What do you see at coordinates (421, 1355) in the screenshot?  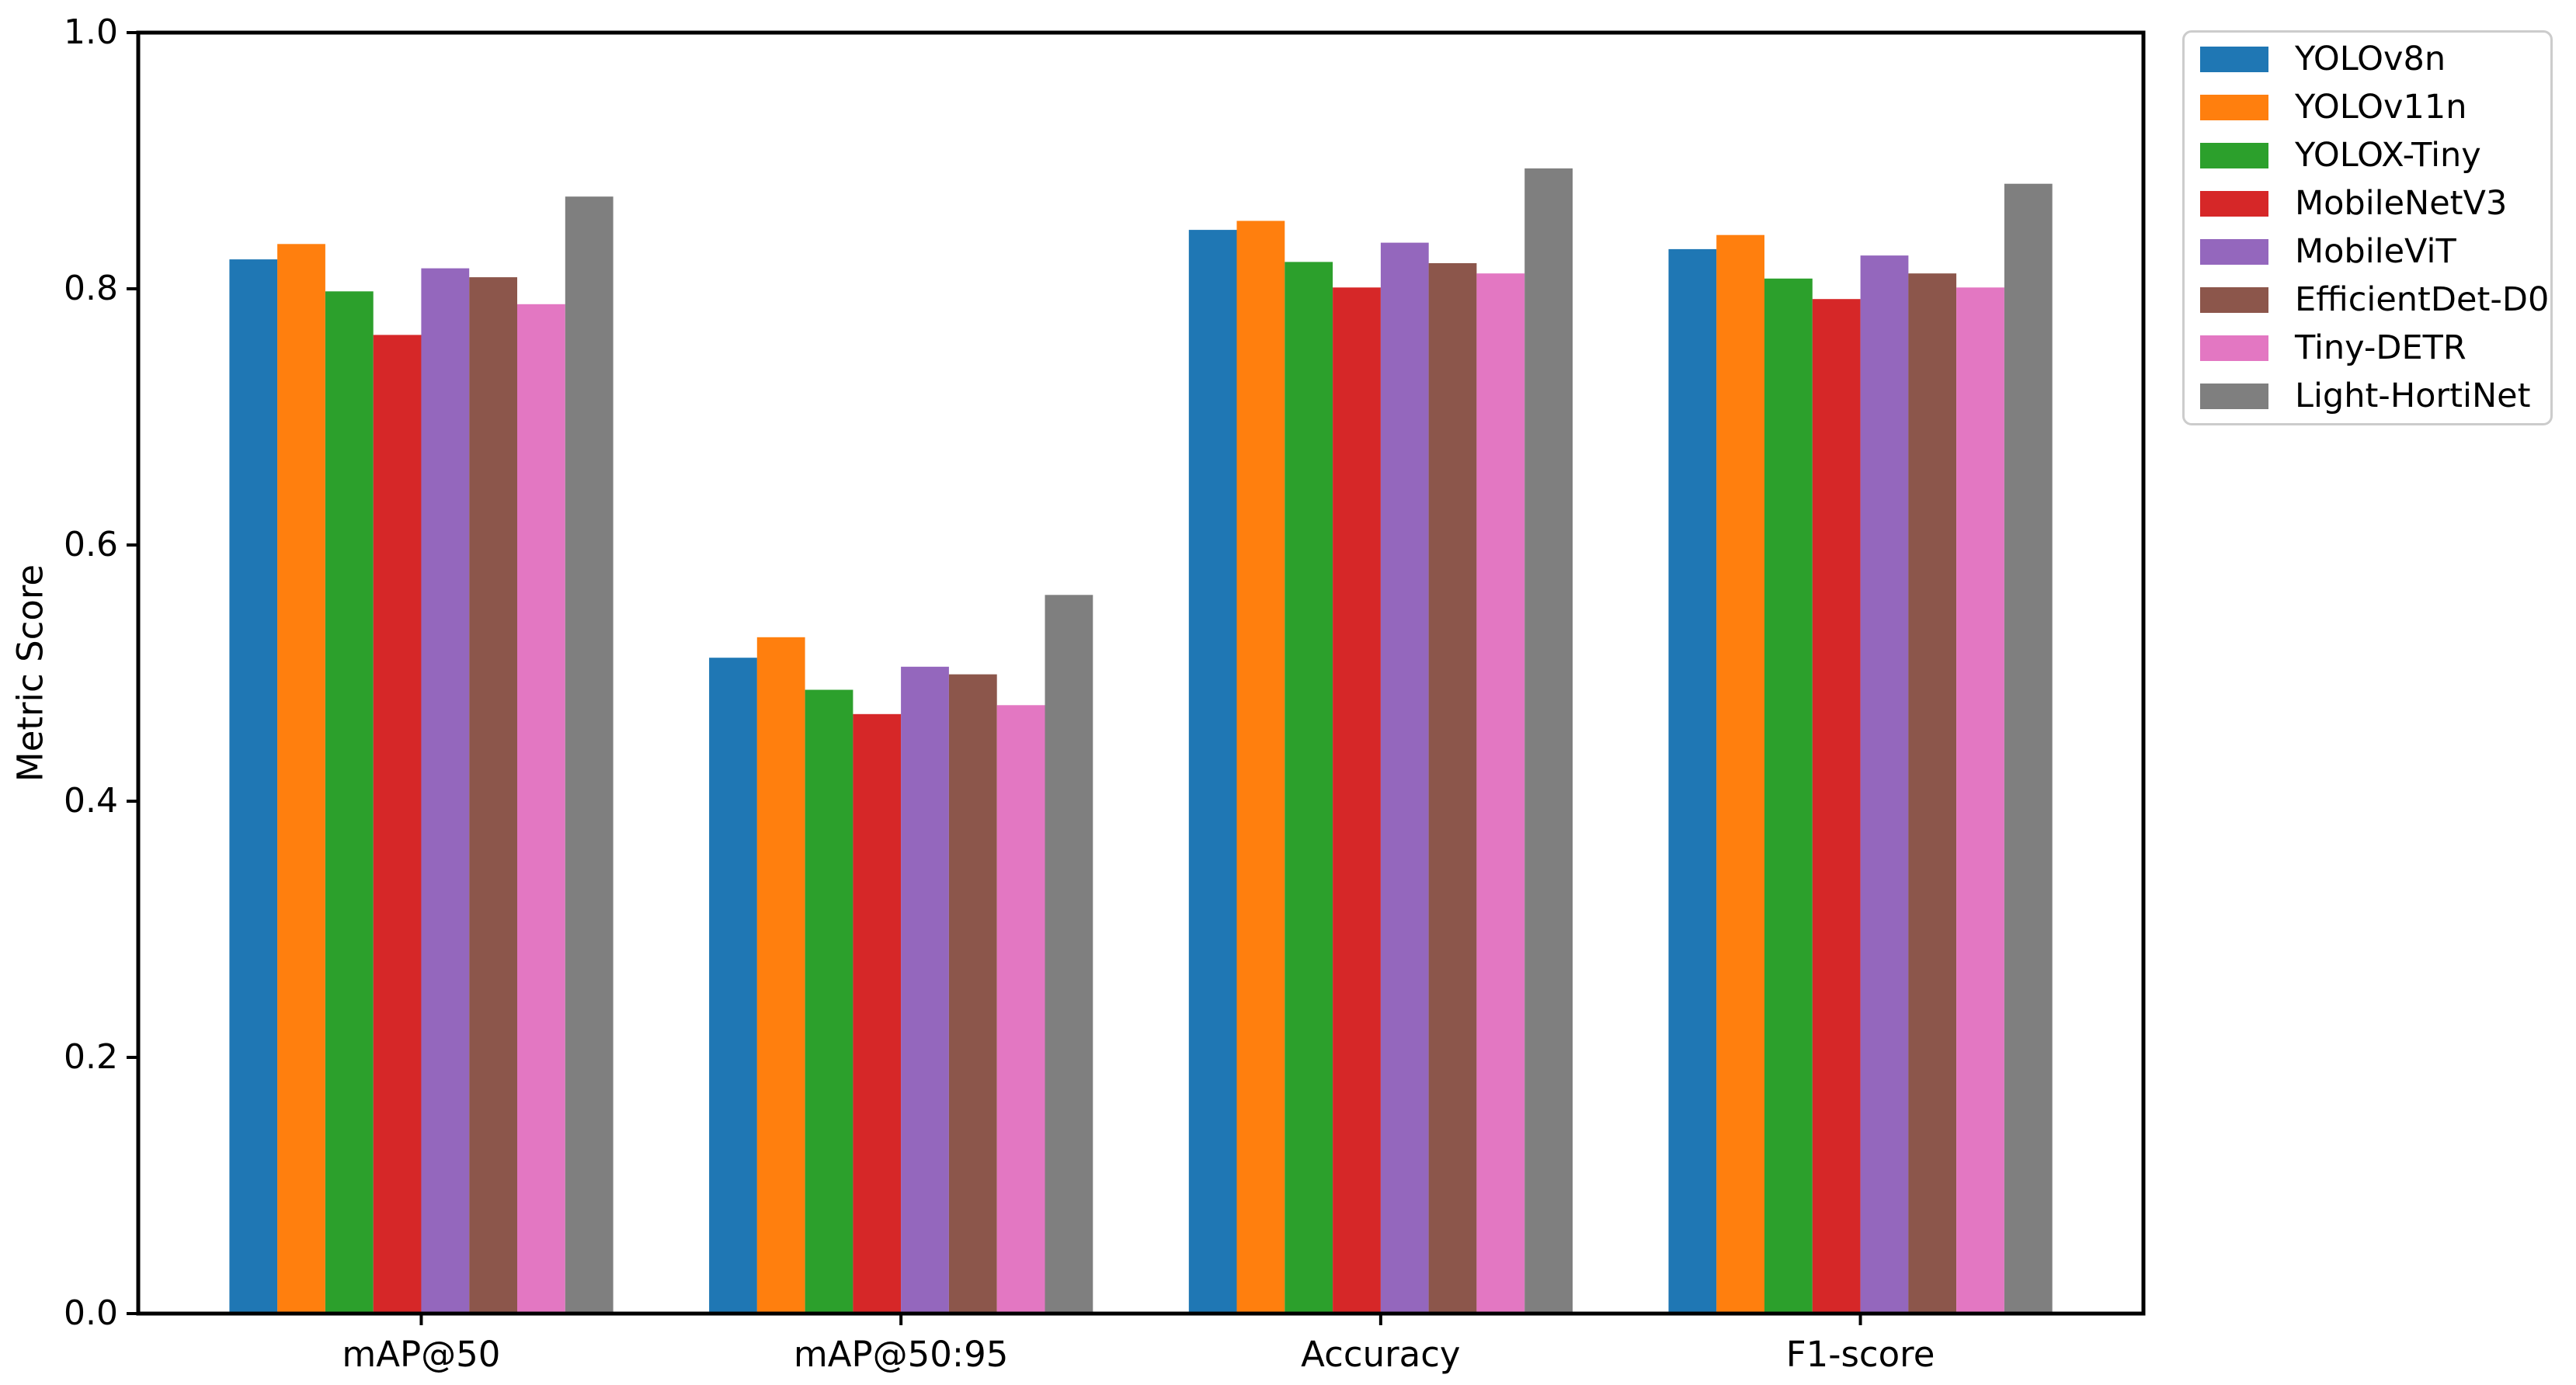 I see `x-tick-label-mAP@50: mAP@50` at bounding box center [421, 1355].